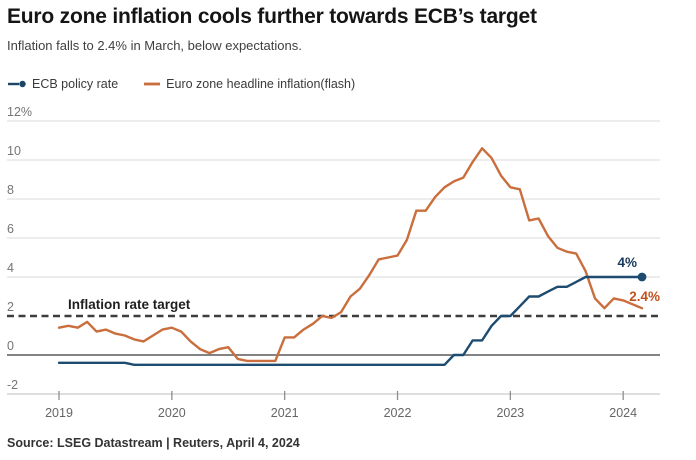 This screenshot has width=696, height=460. I want to click on series-end-label: 2.4%, so click(644, 296).